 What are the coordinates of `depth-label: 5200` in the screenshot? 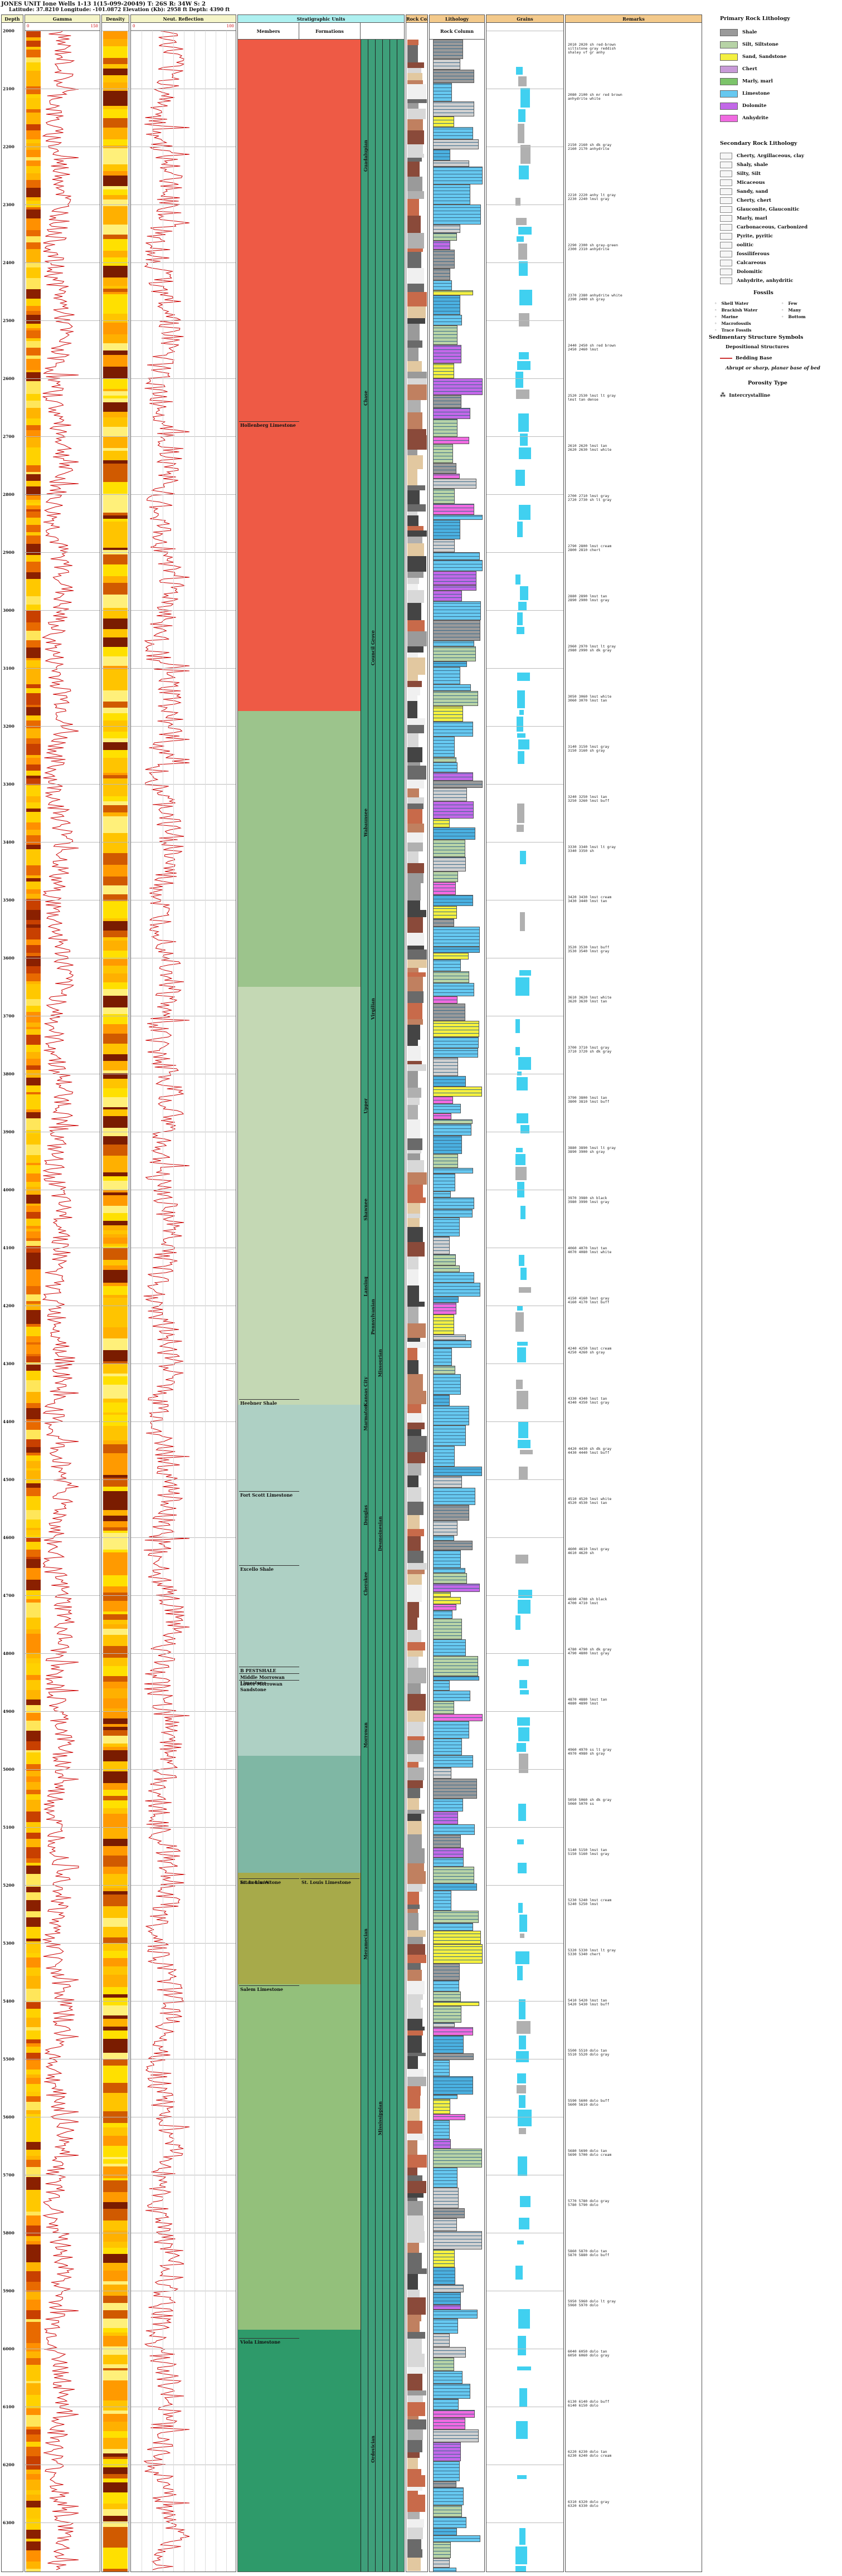 It's located at (8, 1886).